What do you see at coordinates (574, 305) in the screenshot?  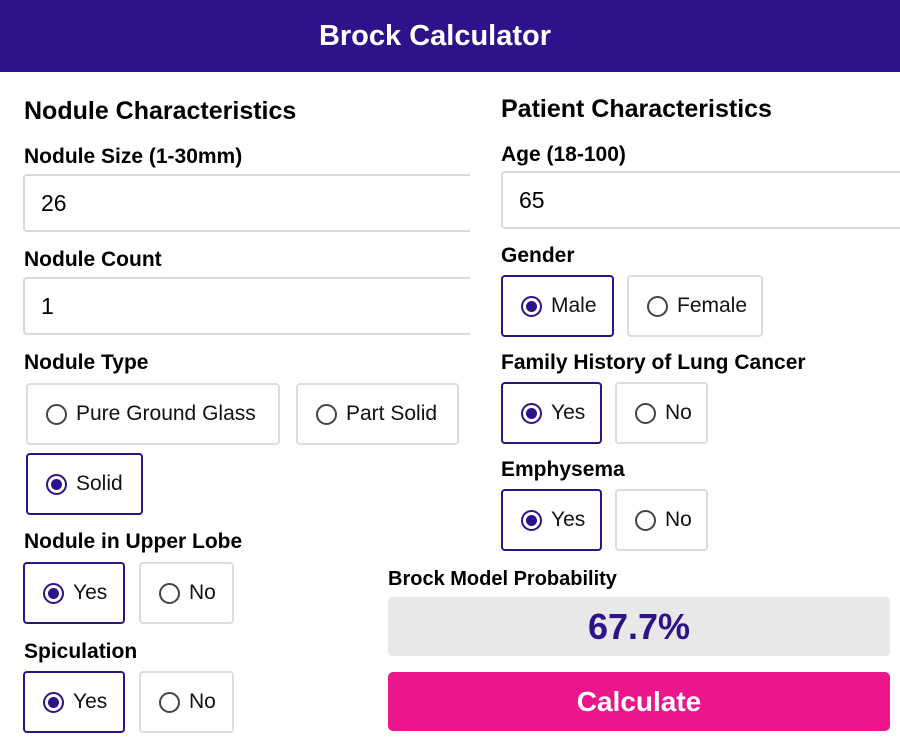 I see `radio-label: Male` at bounding box center [574, 305].